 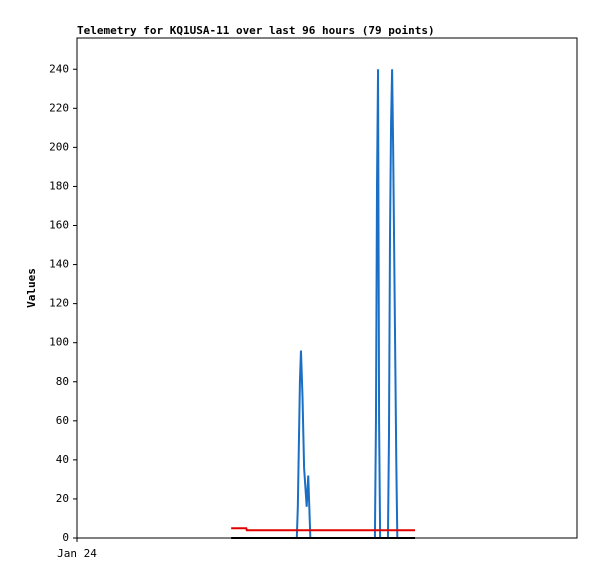 What do you see at coordinates (62, 420) in the screenshot?
I see `y-tick-label: 60` at bounding box center [62, 420].